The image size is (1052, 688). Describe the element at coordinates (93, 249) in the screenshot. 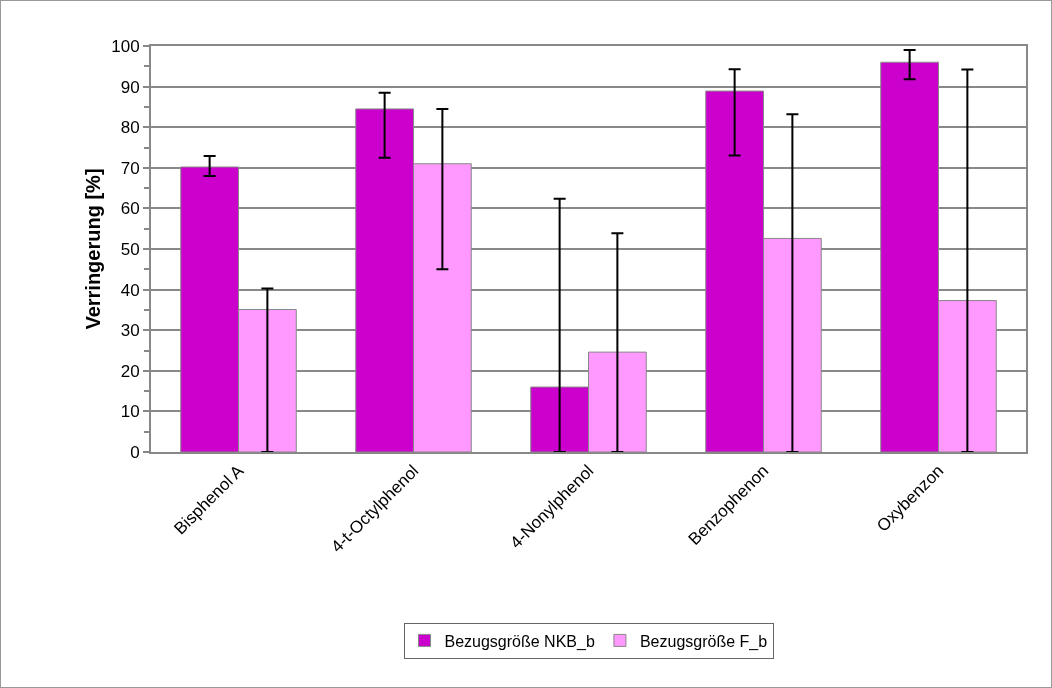

I see `y-axis-title: Verringerung [%]` at that location.